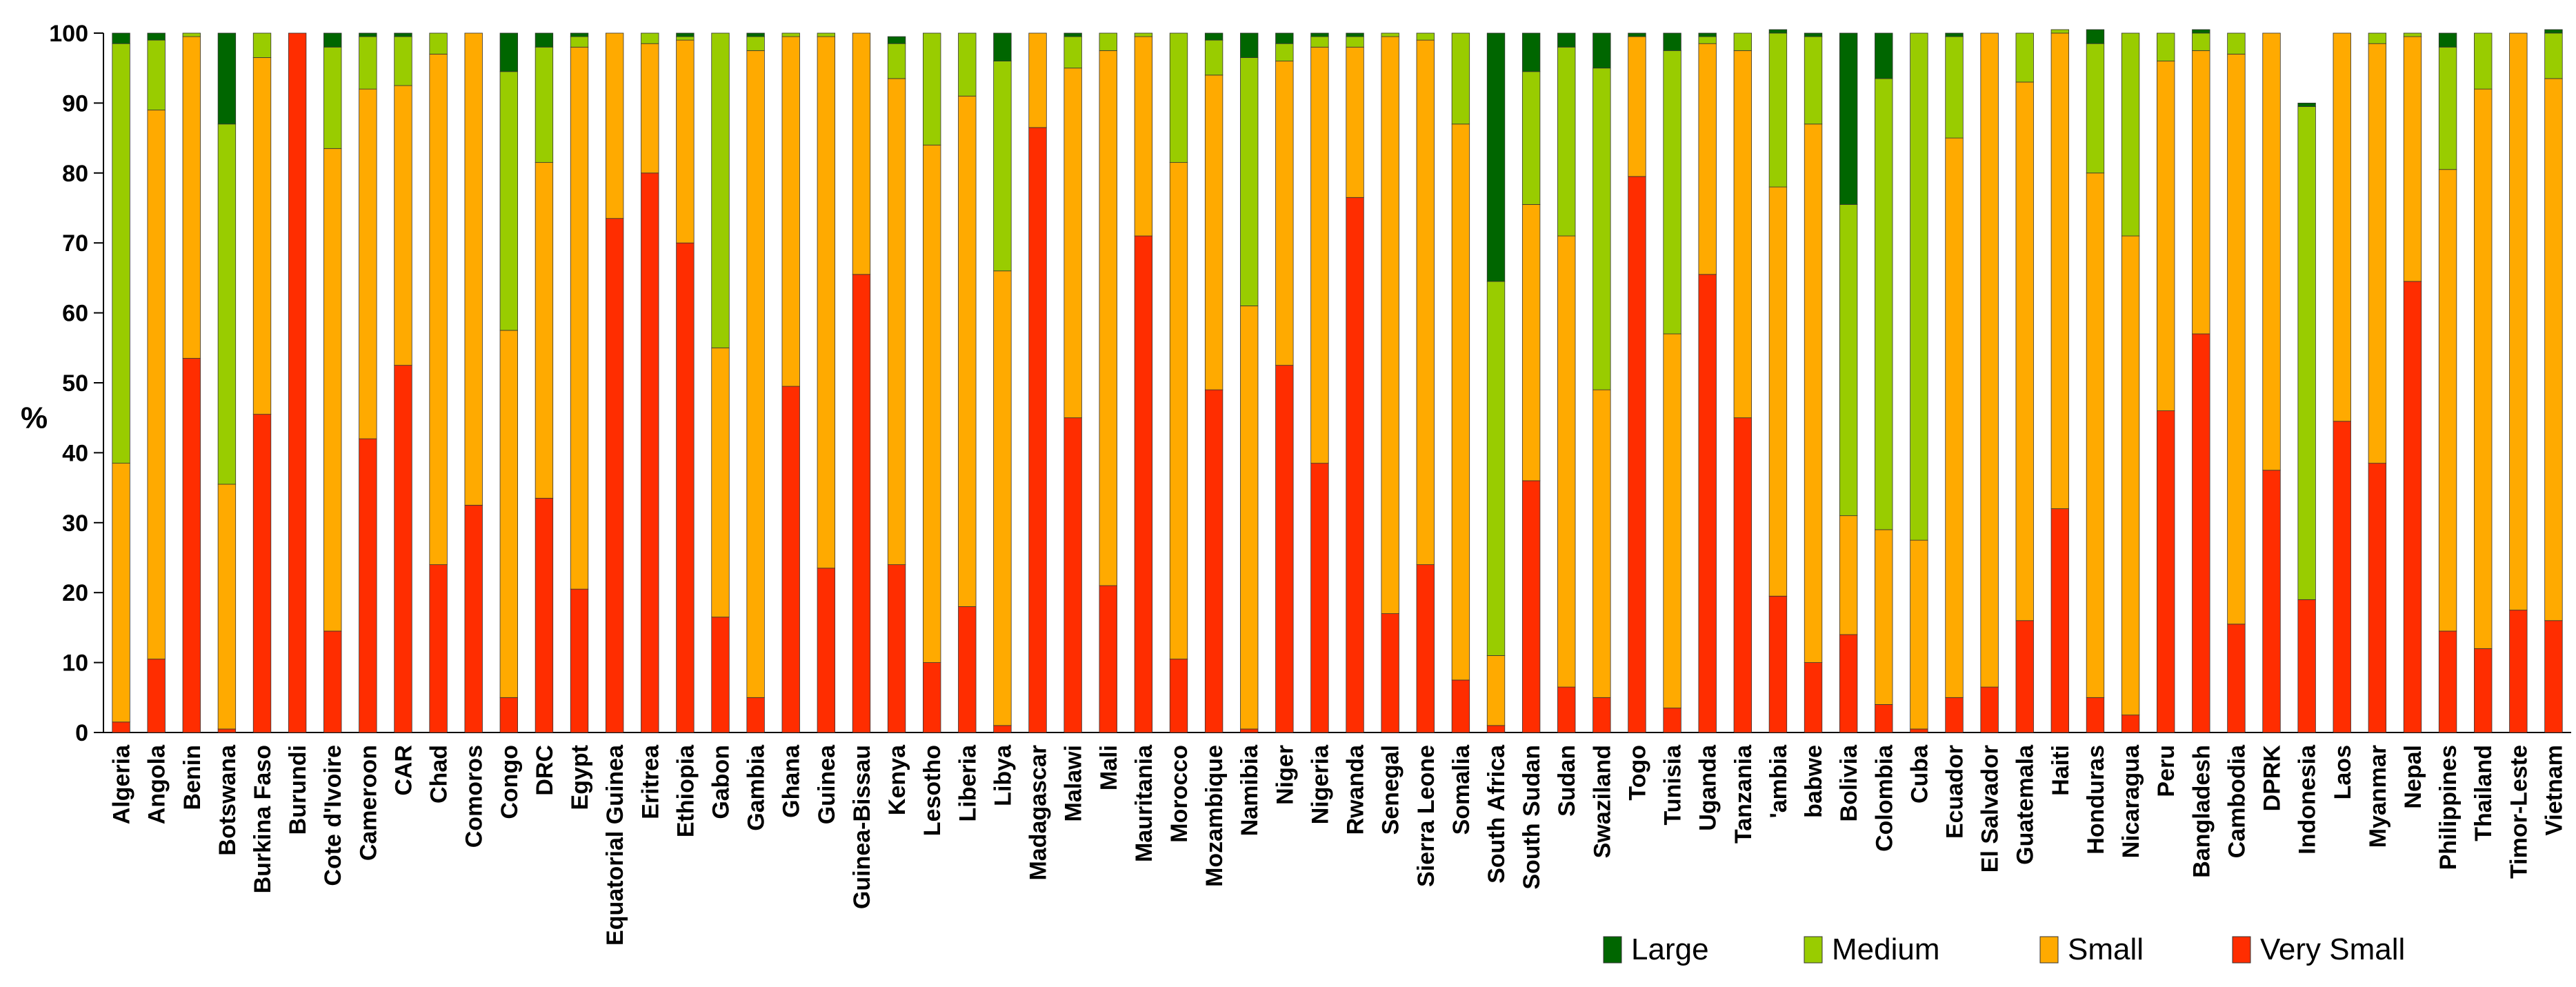 The width and height of the screenshot is (2576, 987). What do you see at coordinates (2447, 400) in the screenshot?
I see `bar-philippines-small` at bounding box center [2447, 400].